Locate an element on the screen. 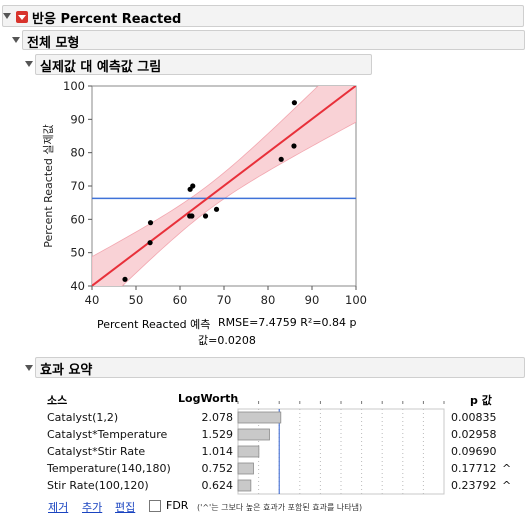  col-p-value: p 값 is located at coordinates (481, 400).